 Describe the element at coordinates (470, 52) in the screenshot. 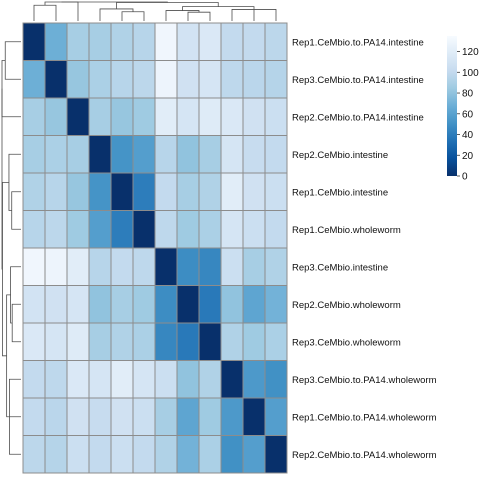

I see `legend-tick-label: 120` at that location.